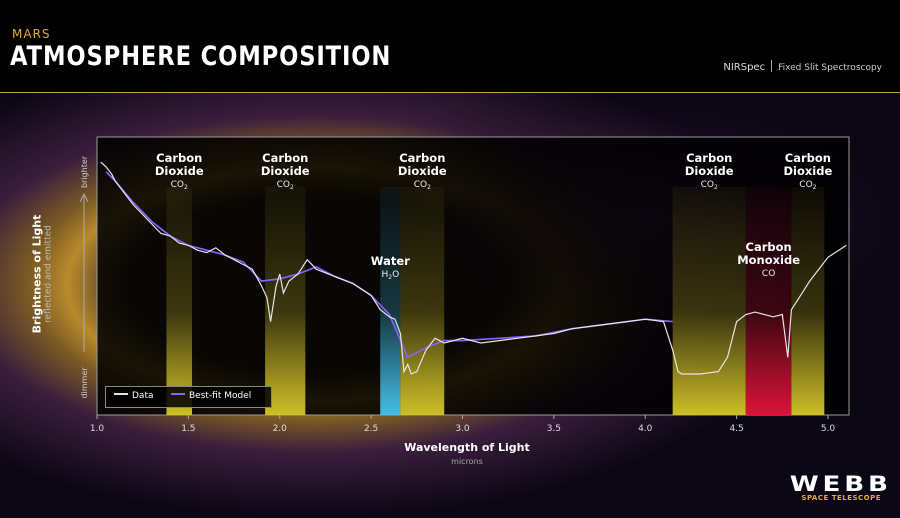  I want to click on x-tick-label: 1.5, so click(188, 429).